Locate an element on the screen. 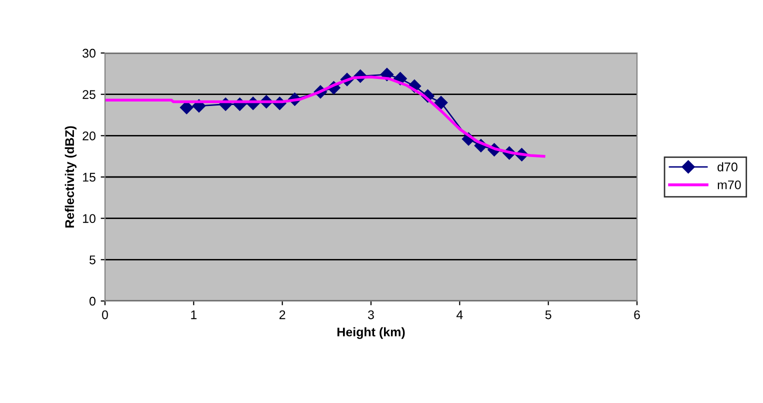  y-tick-label: 0 is located at coordinates (93, 301).